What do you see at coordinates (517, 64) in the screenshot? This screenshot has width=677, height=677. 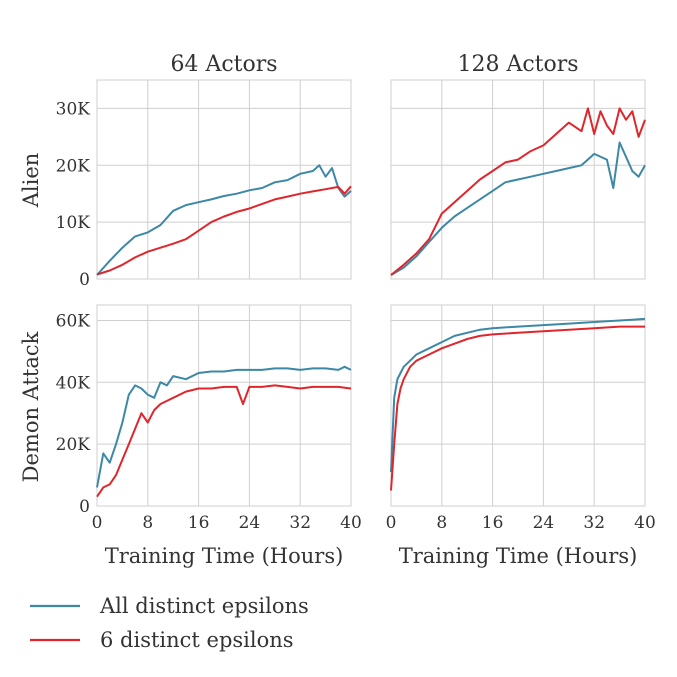 I see `column-title-128-actors: 128 Actors` at bounding box center [517, 64].